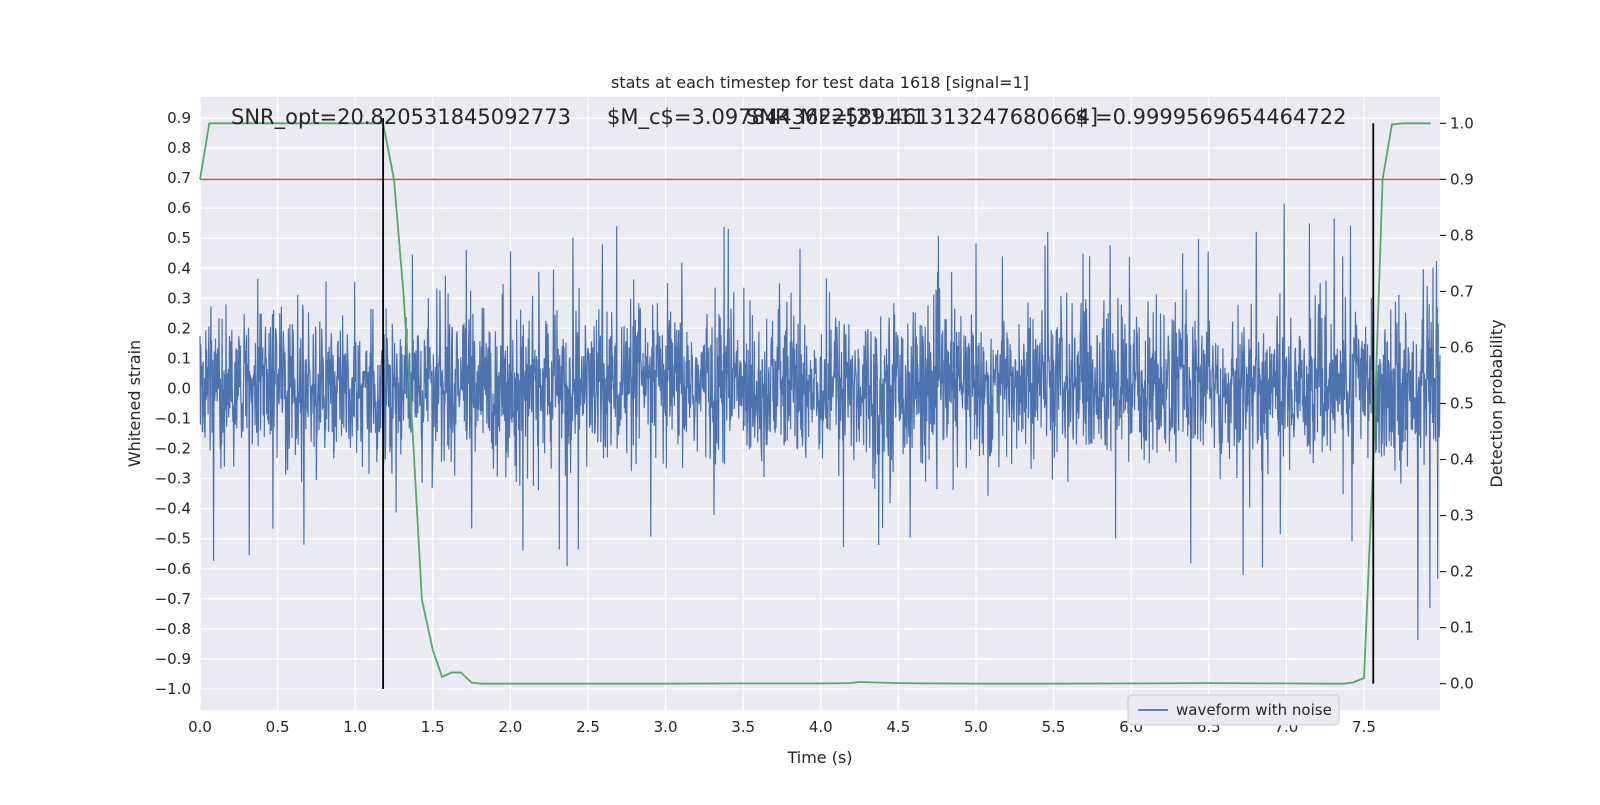  I want to click on legend-box, so click(1233, 710).